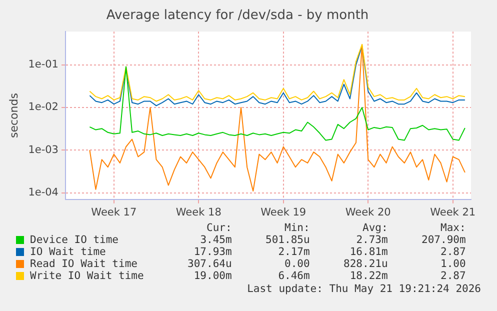 Image resolution: width=497 pixels, height=311 pixels. Describe the element at coordinates (283, 212) in the screenshot. I see `x-tick-label: Week 19` at that location.